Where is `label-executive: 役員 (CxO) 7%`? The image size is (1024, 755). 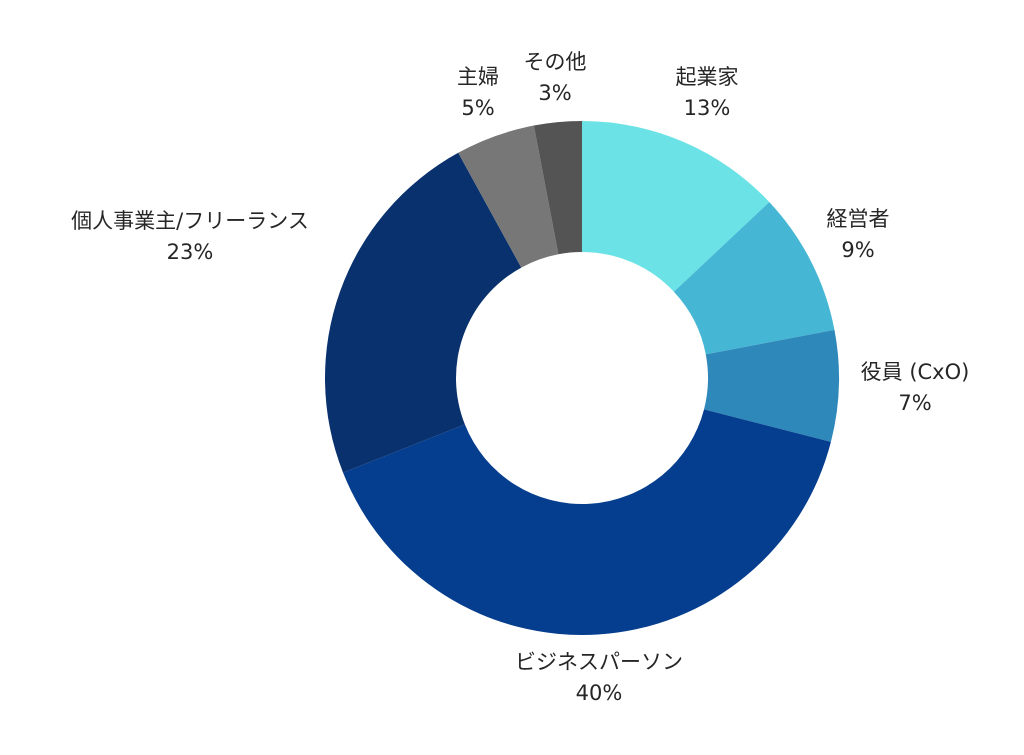
label-executive: 役員 (CxO) 7% is located at coordinates (915, 388).